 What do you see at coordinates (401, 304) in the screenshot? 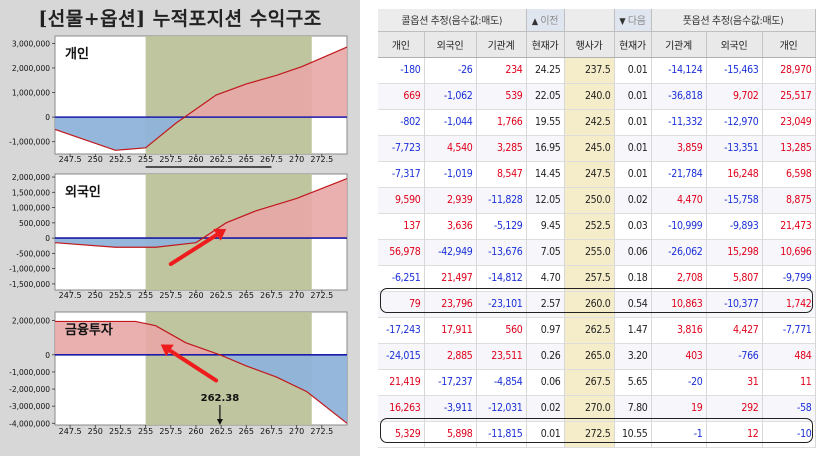
I see `table-cell: 79` at bounding box center [401, 304].